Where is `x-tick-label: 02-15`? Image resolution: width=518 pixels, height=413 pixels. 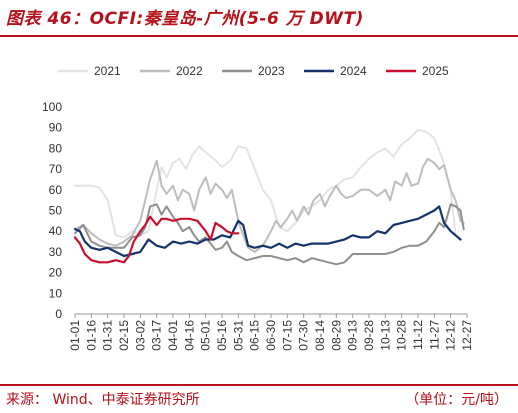 x-tick-label: 02-15 is located at coordinates (124, 335).